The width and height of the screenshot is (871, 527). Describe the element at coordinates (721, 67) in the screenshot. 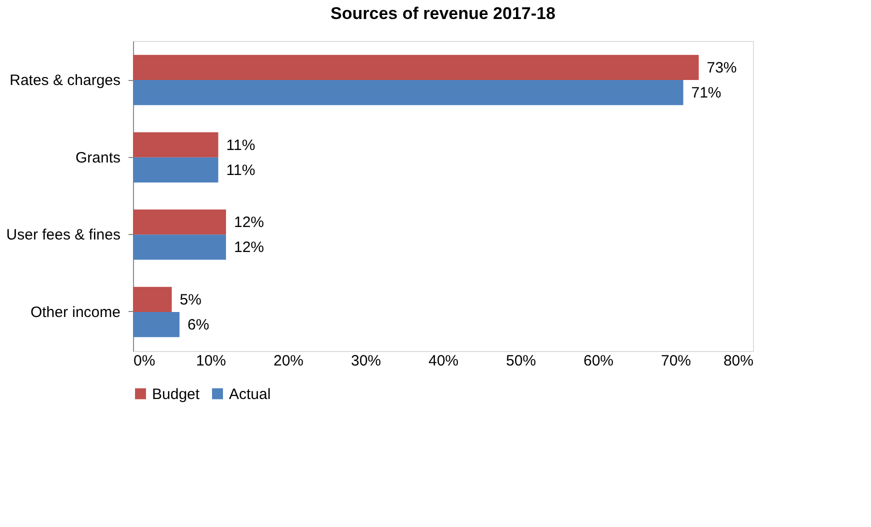

I see `data-label: 73%` at that location.